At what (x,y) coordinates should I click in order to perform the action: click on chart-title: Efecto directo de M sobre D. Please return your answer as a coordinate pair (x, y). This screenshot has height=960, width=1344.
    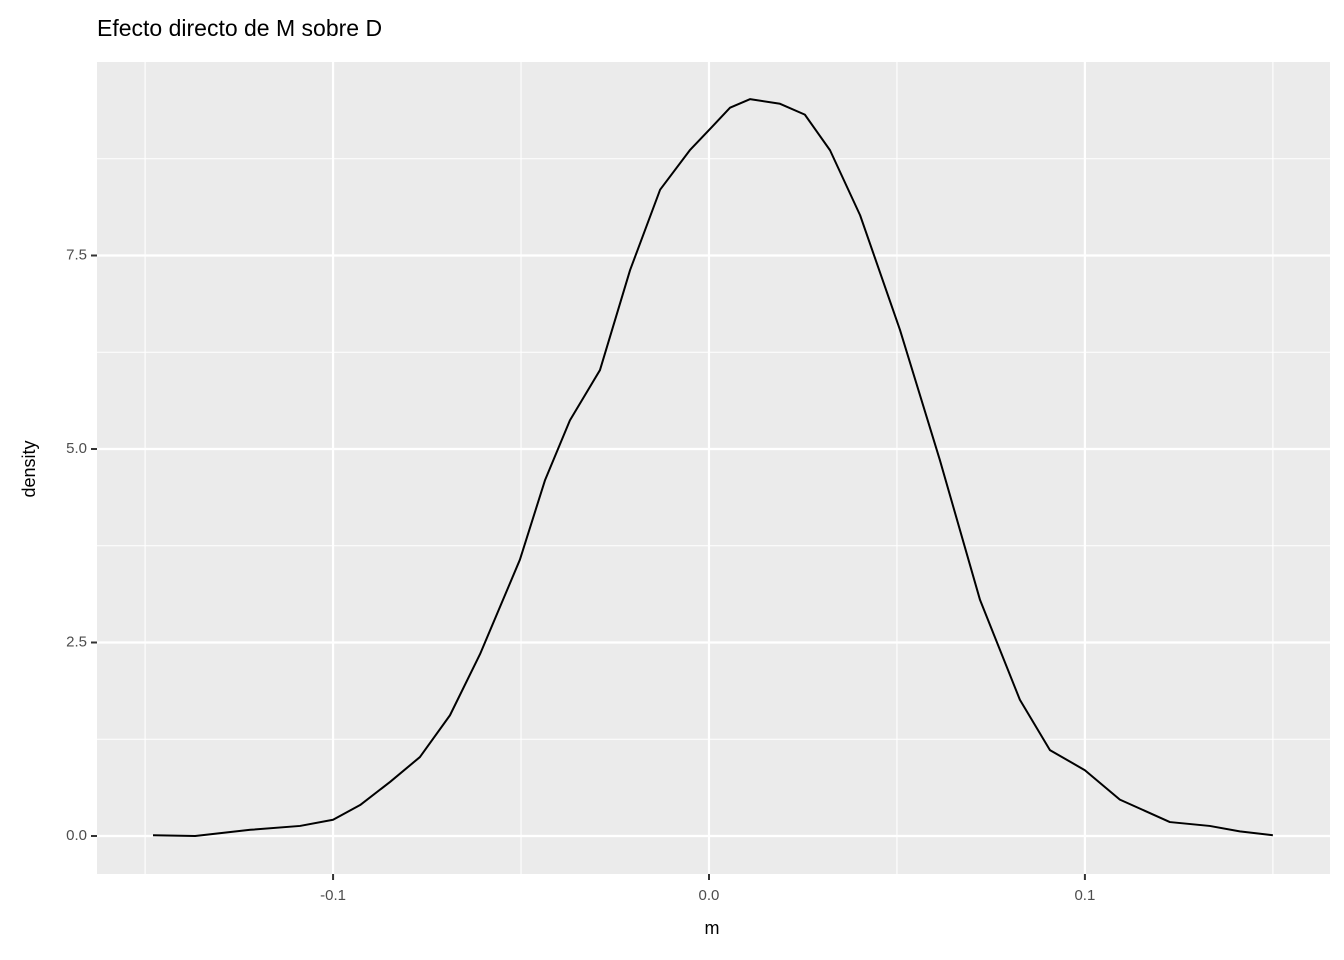
    Looking at the image, I should click on (239, 28).